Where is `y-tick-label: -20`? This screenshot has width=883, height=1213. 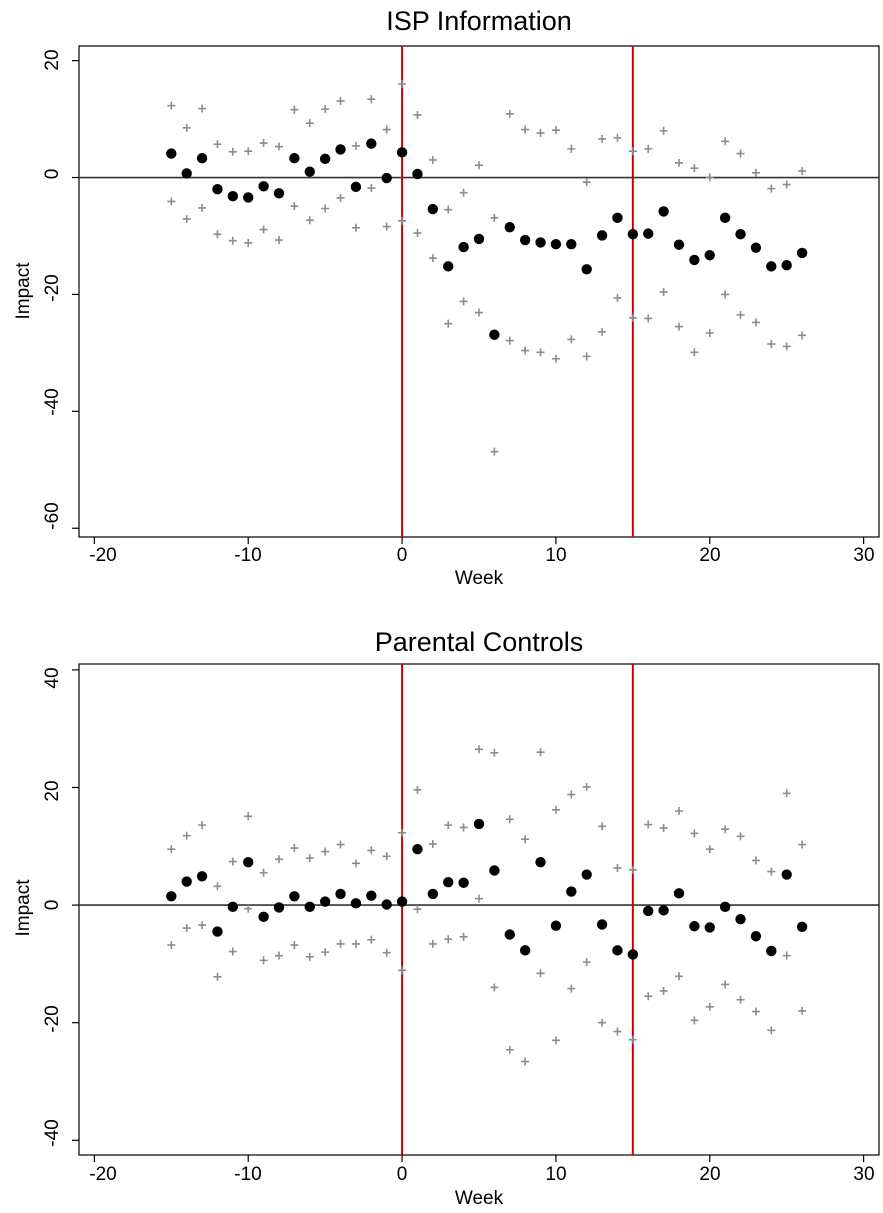
y-tick-label: -20 is located at coordinates (52, 1018).